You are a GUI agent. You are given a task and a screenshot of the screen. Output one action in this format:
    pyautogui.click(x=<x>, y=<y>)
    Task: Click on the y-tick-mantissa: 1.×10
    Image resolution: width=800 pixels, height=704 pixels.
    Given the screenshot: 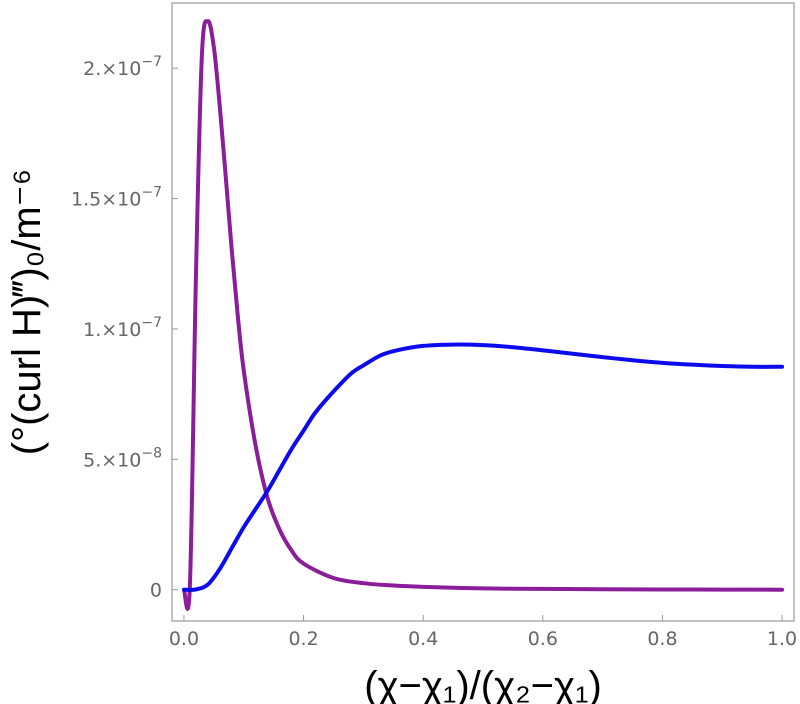 What is the action you would take?
    pyautogui.click(x=112, y=330)
    